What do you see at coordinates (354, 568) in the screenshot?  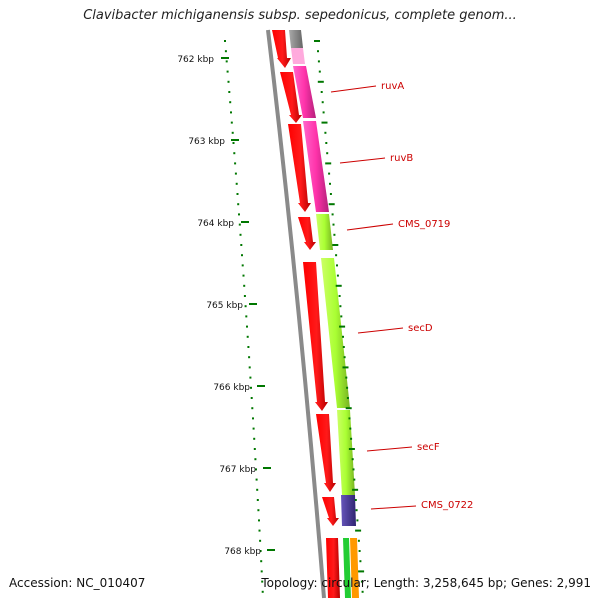 I see `feature-bottom-orange` at bounding box center [354, 568].